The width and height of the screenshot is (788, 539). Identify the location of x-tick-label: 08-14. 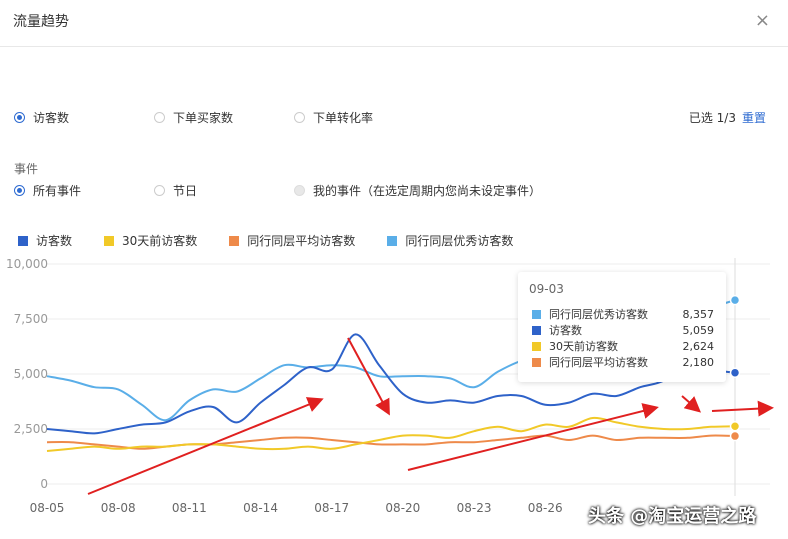
(260, 508).